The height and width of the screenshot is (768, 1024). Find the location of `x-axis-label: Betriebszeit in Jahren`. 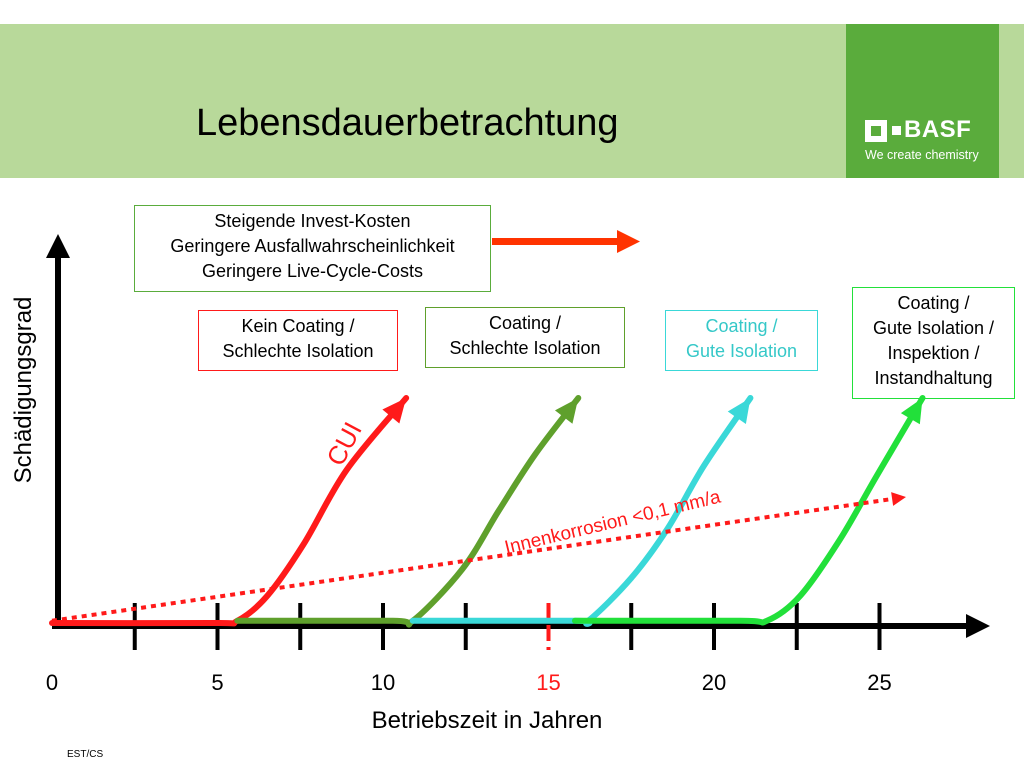

x-axis-label: Betriebszeit in Jahren is located at coordinates (487, 720).